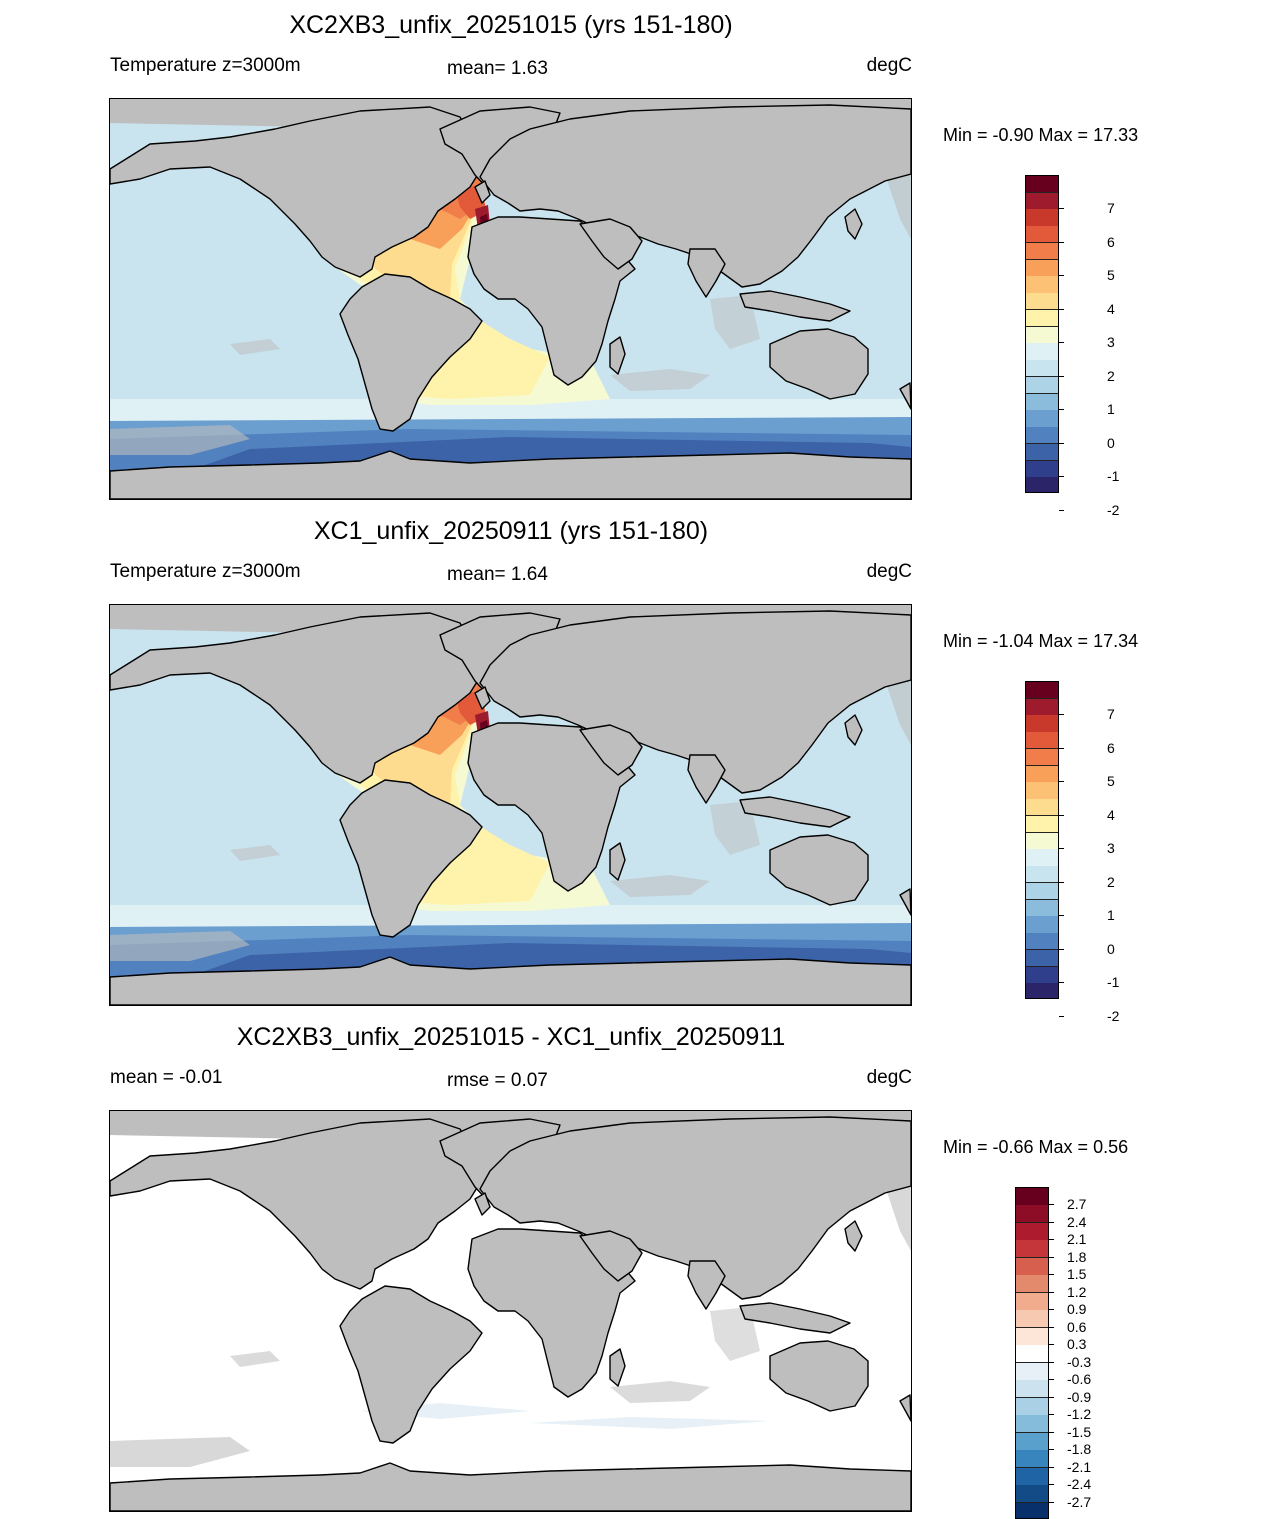 The image size is (1285, 1519). Describe the element at coordinates (1079, 1379) in the screenshot. I see `colorbar-label: -0.6` at that location.